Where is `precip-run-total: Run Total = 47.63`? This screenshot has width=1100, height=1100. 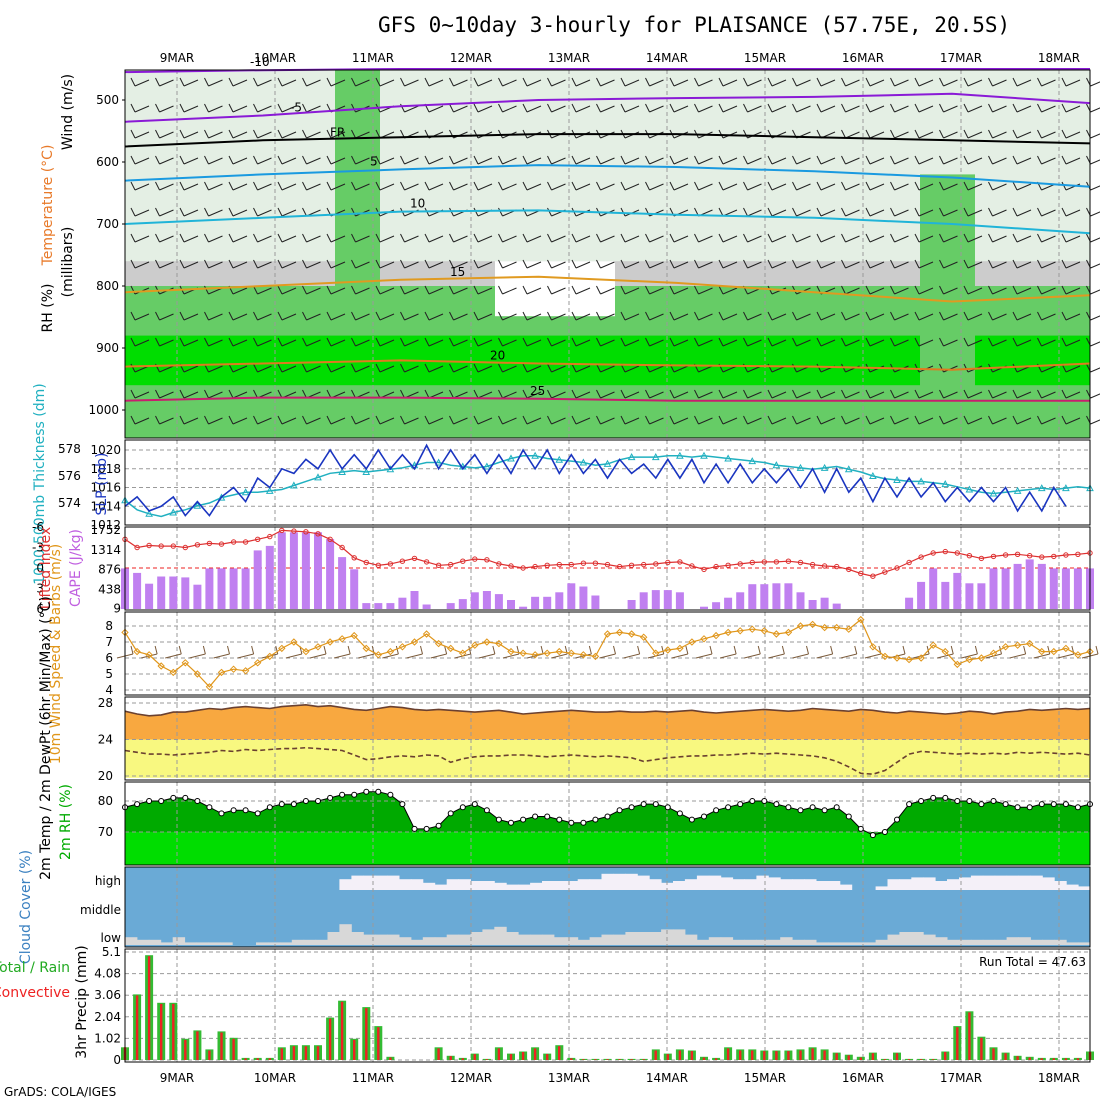 precip-run-total: Run Total = 47.63 is located at coordinates (1032, 962).